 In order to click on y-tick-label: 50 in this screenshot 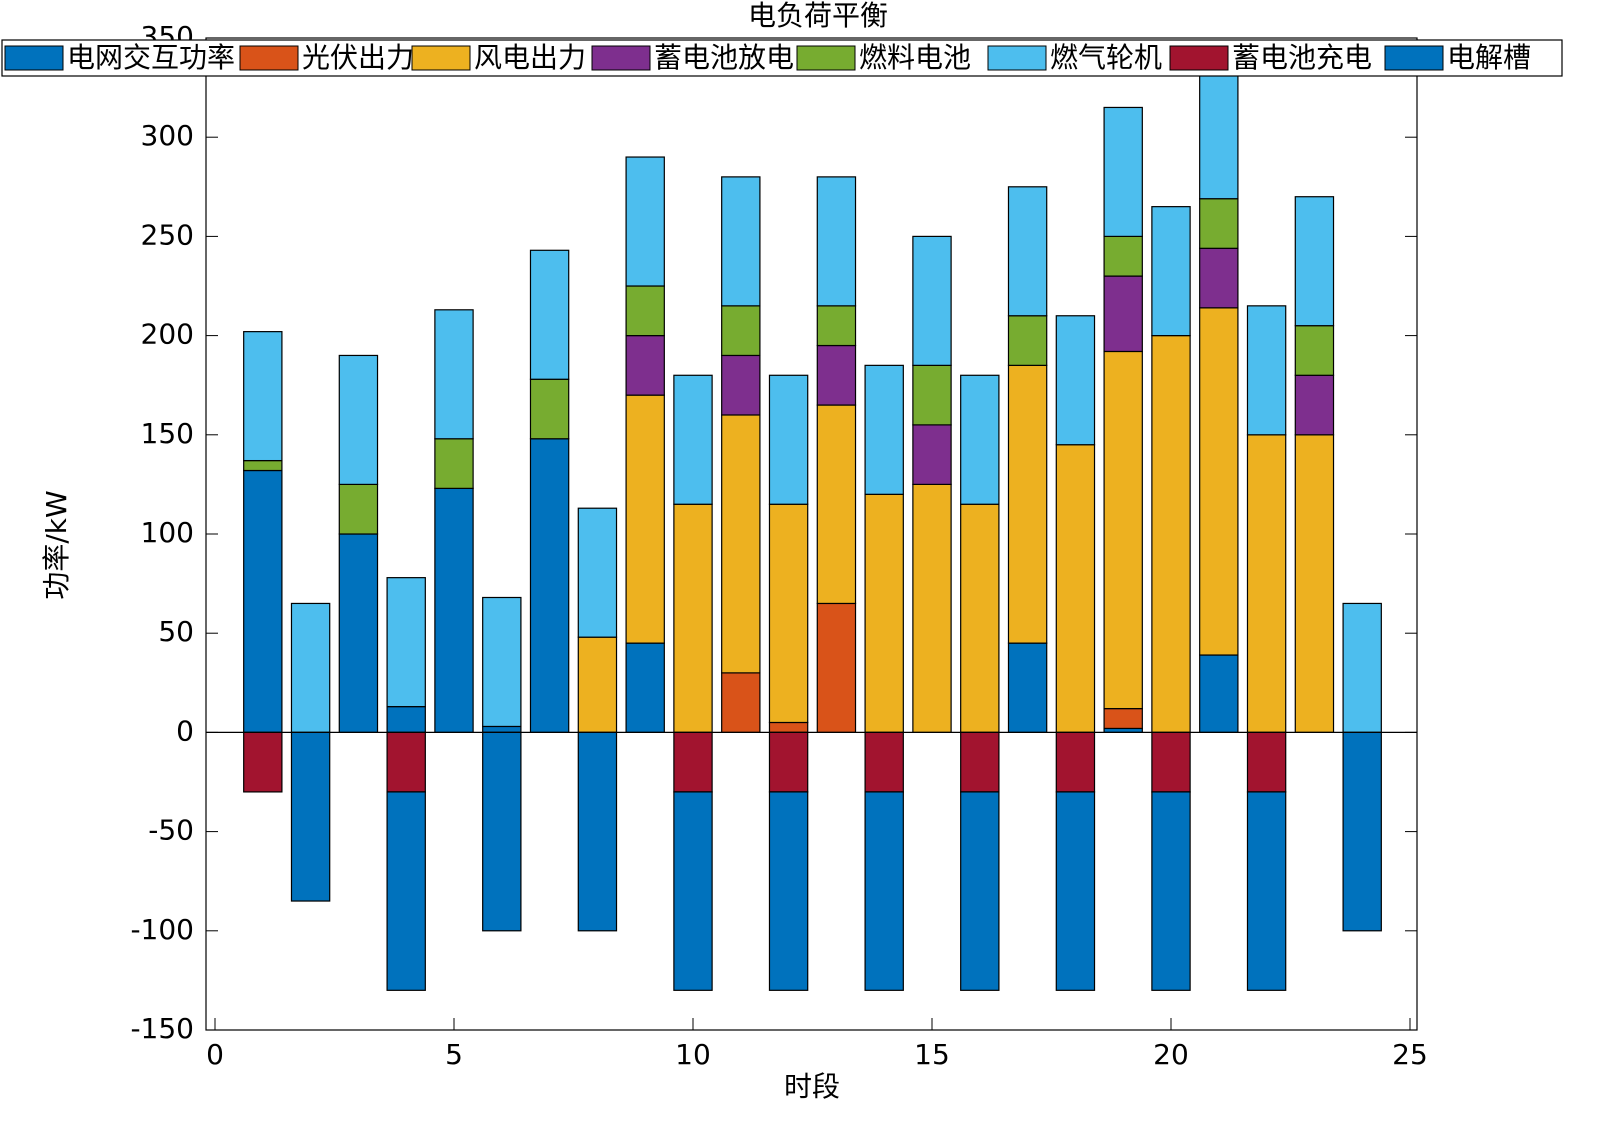, I will do `click(176, 631)`.